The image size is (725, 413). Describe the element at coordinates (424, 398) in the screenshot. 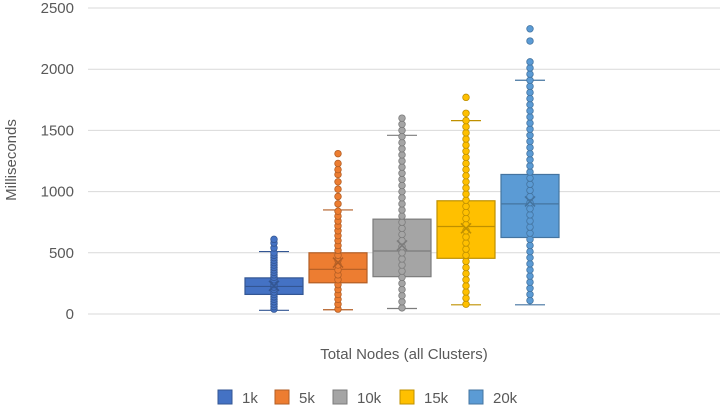

I see `legend-item-15k: 15k` at that location.